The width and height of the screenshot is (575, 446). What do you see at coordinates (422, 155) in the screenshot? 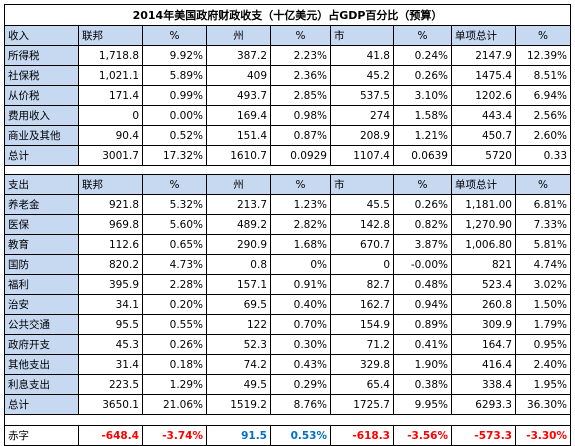
I see `table-cell: 0.0639` at bounding box center [422, 155].